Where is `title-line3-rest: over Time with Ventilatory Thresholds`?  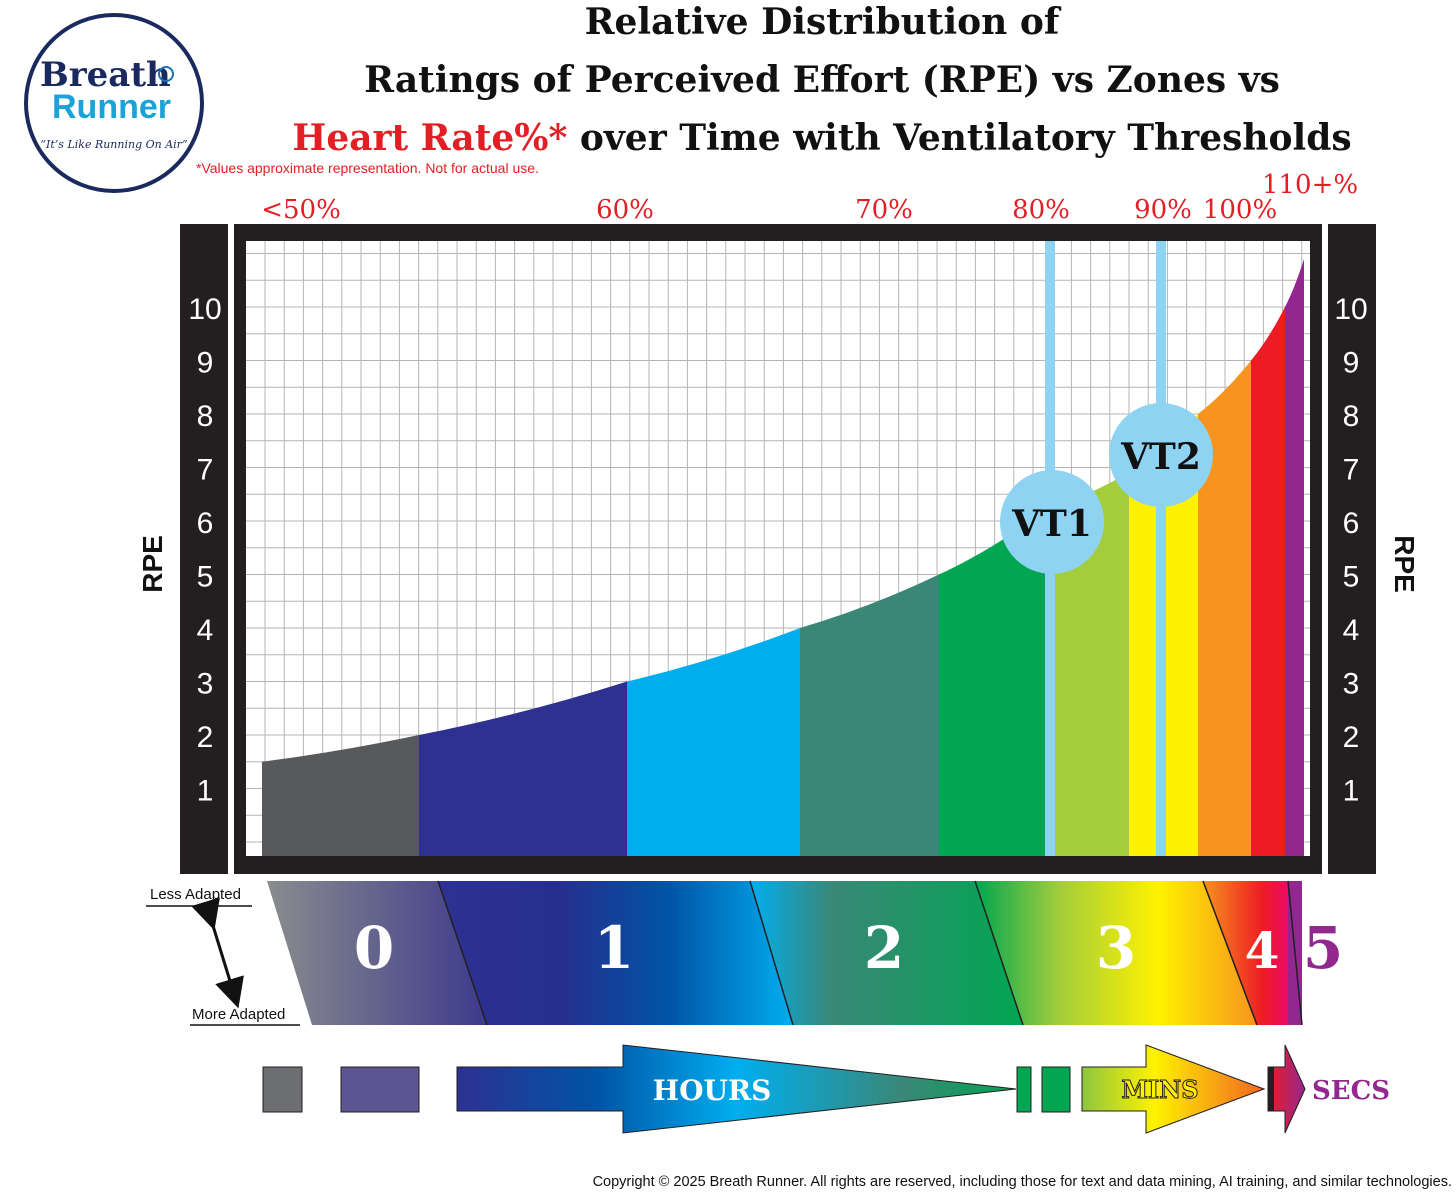
title-line3-rest: over Time with Ventilatory Thresholds is located at coordinates (959, 138).